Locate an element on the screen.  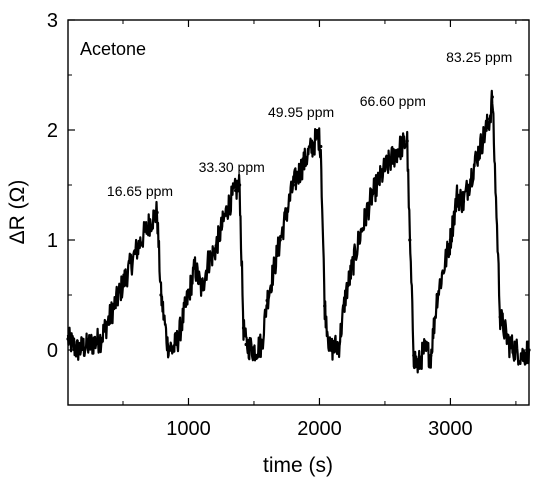
concentration-annotation: 49.95 ppm is located at coordinates (301, 112).